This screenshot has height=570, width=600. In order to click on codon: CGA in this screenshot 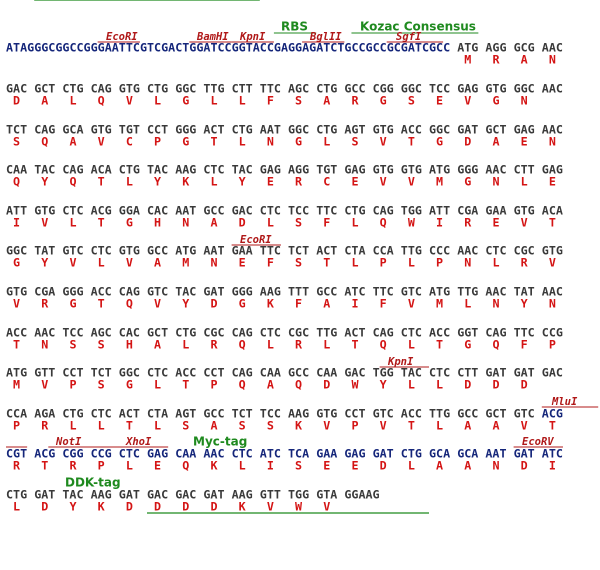, I will do `click(467, 211)`.